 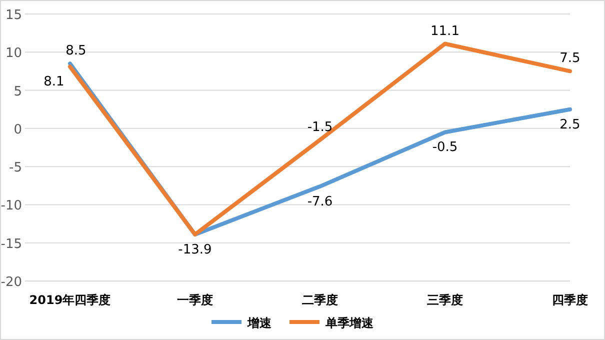 I want to click on y-tick-label: 15, so click(x=13, y=15).